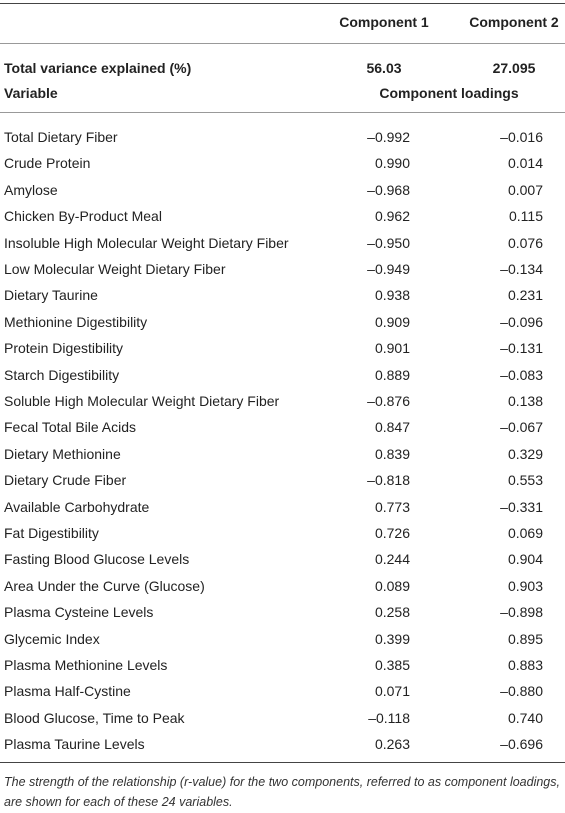 Image resolution: width=565 pixels, height=813 pixels. What do you see at coordinates (97, 559) in the screenshot?
I see `variable-name: Fasting Blood Glucose Levels` at bounding box center [97, 559].